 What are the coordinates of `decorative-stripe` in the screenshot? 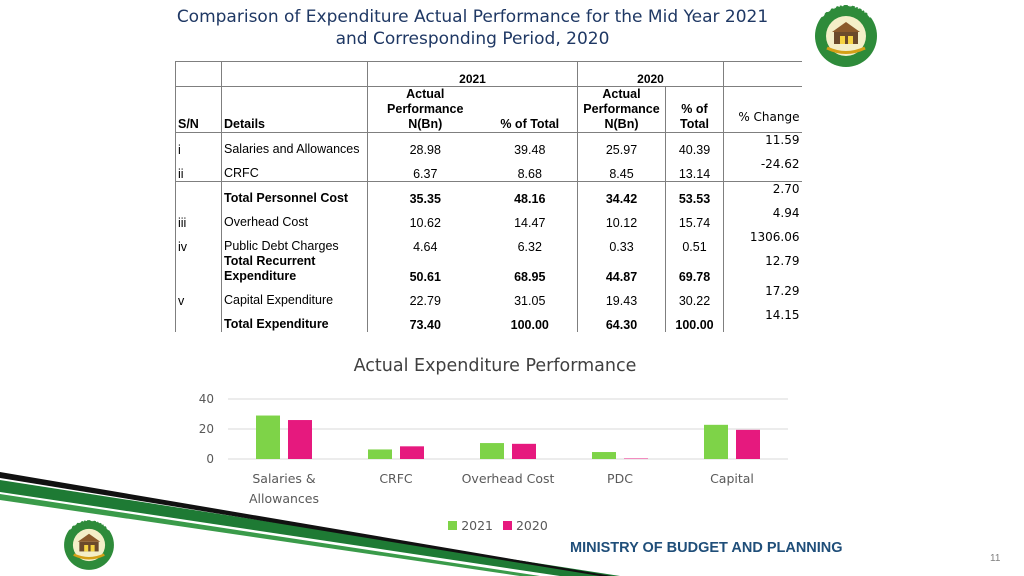 It's located at (310, 524).